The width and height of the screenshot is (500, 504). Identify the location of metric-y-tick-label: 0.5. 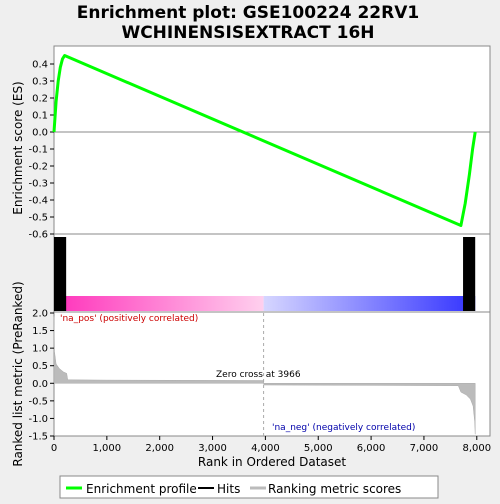
(40, 366).